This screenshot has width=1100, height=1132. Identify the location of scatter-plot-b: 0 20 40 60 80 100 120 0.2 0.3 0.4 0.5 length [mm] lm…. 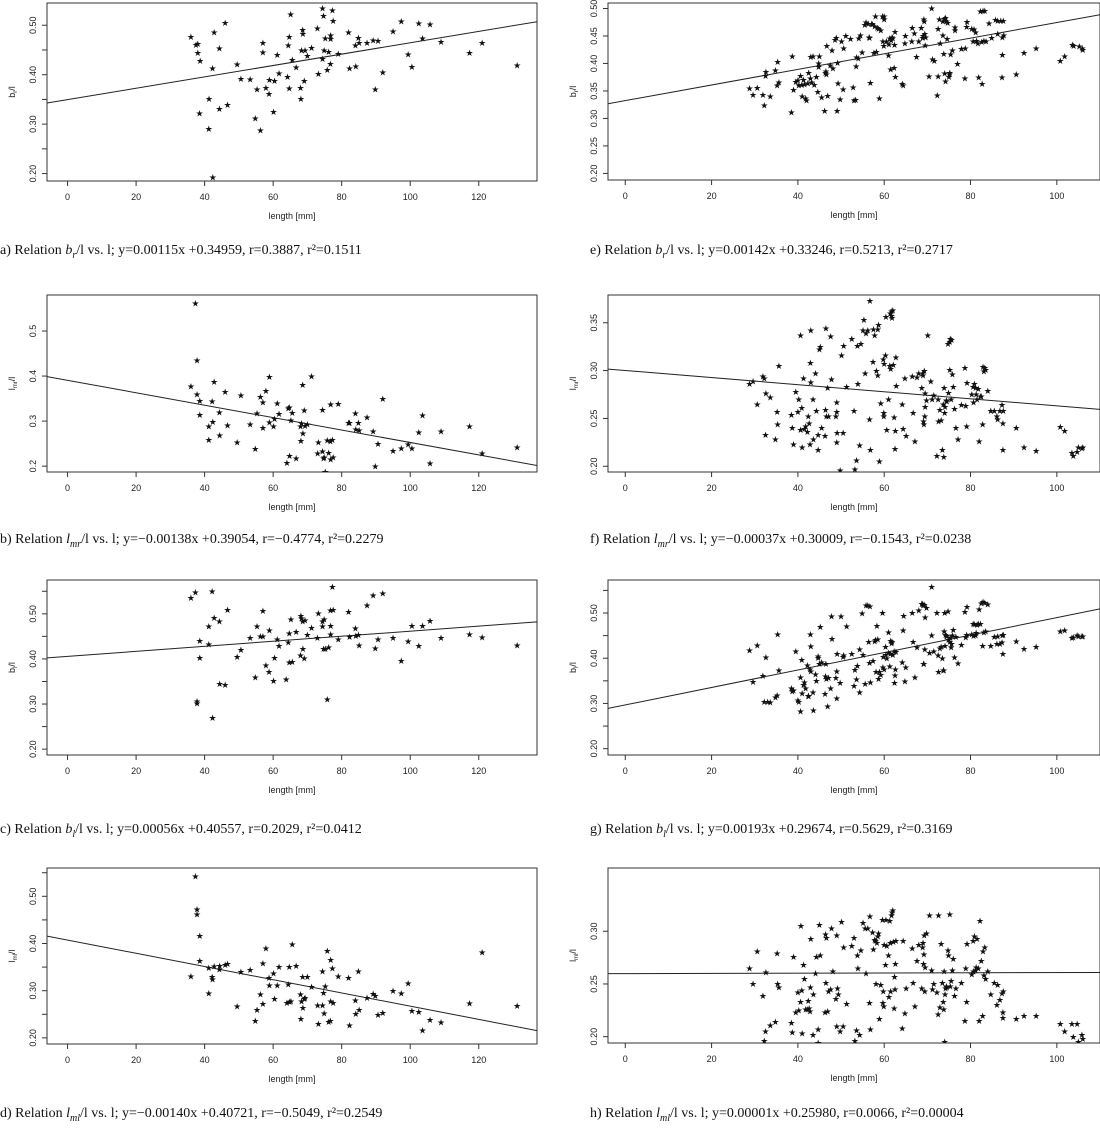
(272, 403).